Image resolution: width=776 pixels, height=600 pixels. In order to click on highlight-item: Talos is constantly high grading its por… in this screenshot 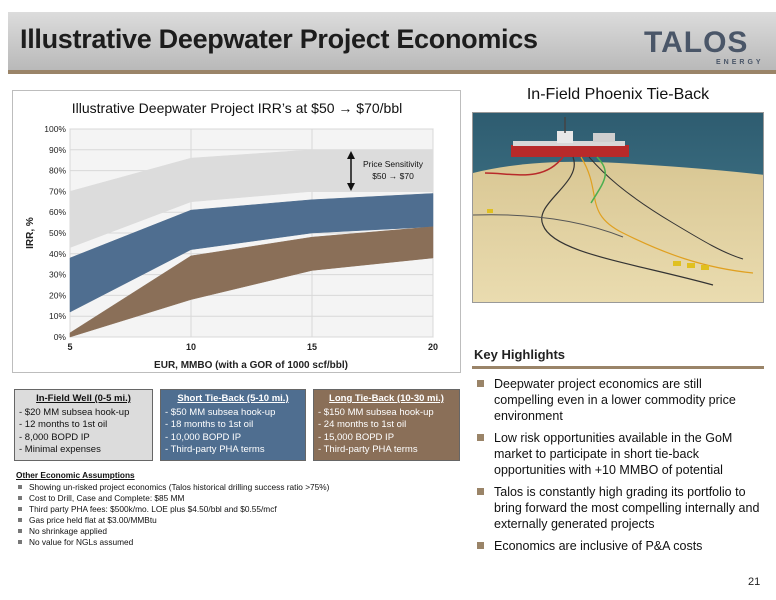, I will do `click(619, 508)`.